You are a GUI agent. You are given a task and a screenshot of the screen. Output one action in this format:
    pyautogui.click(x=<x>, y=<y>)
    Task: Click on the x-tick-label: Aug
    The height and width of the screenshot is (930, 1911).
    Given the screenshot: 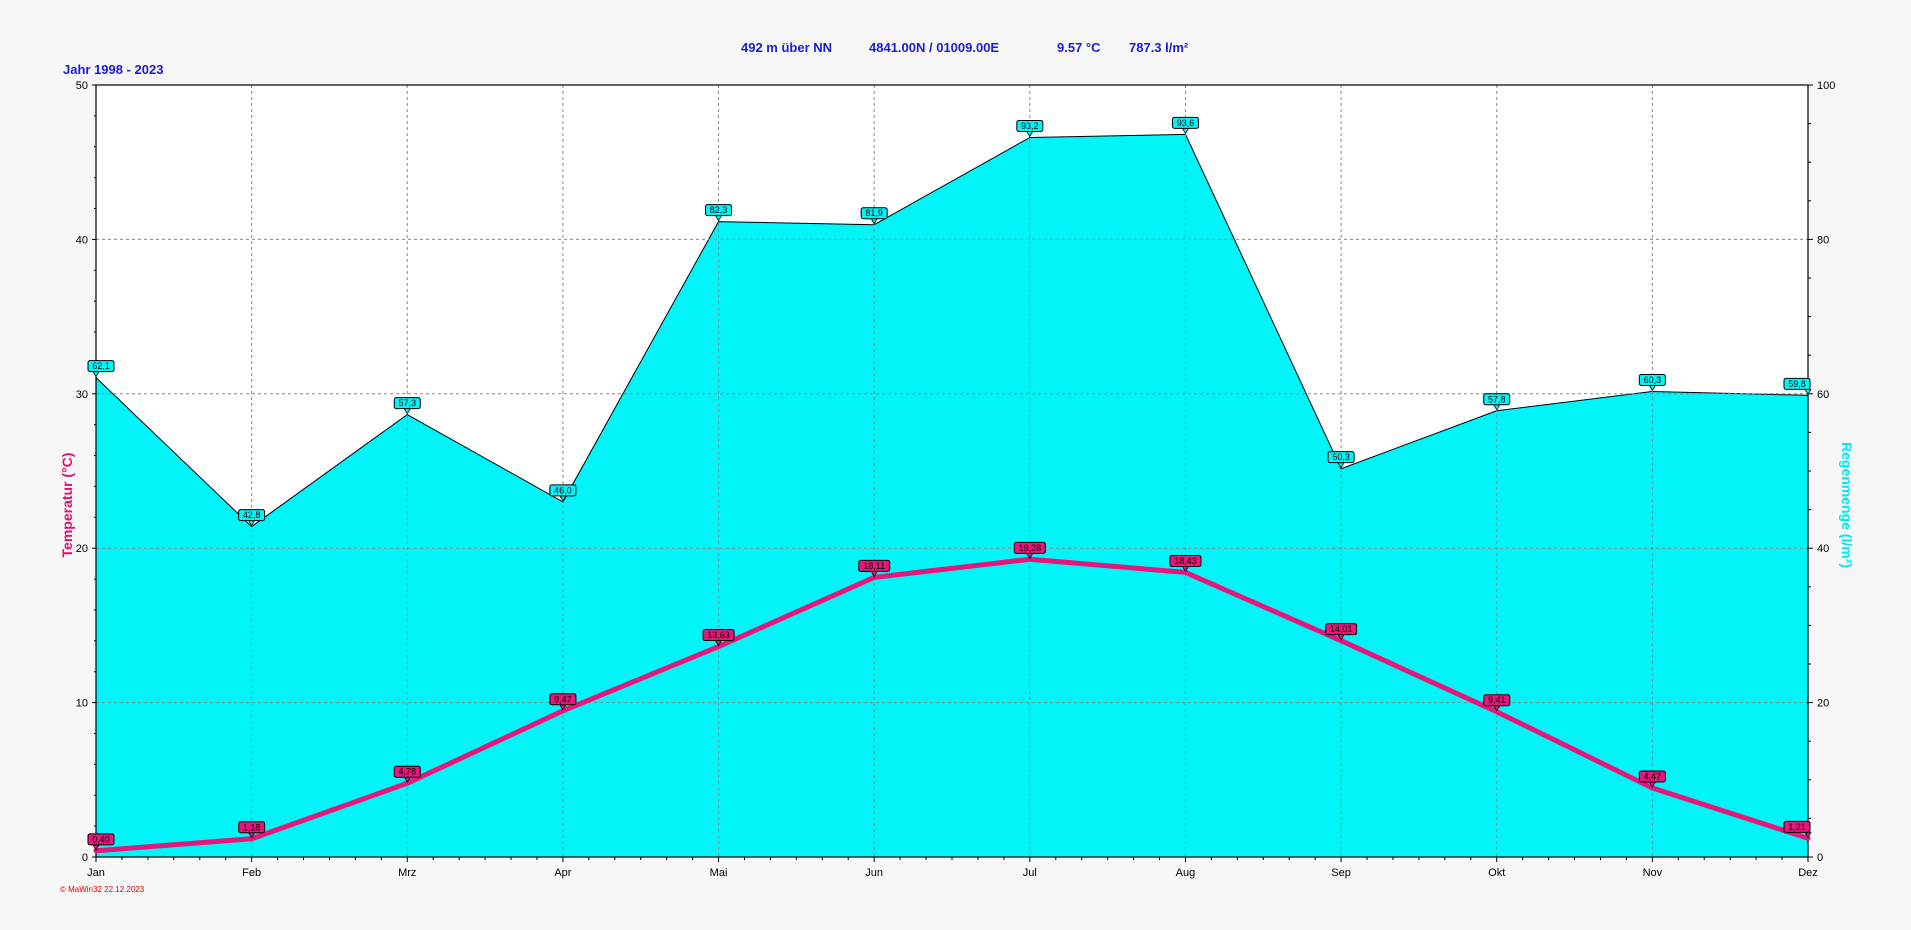 What is the action you would take?
    pyautogui.click(x=1186, y=873)
    